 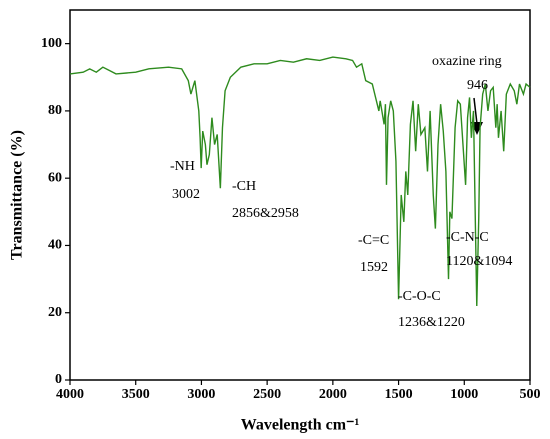 What do you see at coordinates (467, 237) in the screenshot?
I see `annotation-group: -C-N-C` at bounding box center [467, 237].